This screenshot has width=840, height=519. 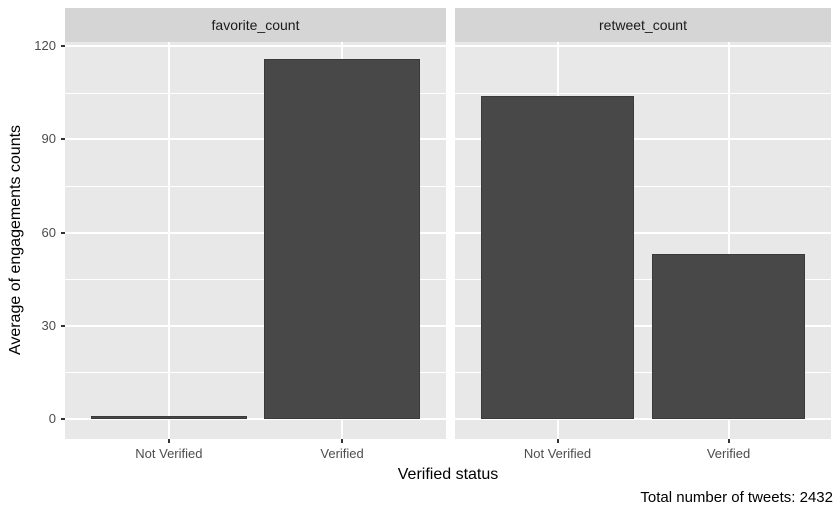 I want to click on y-tick-label-60: 60, so click(x=48, y=232).